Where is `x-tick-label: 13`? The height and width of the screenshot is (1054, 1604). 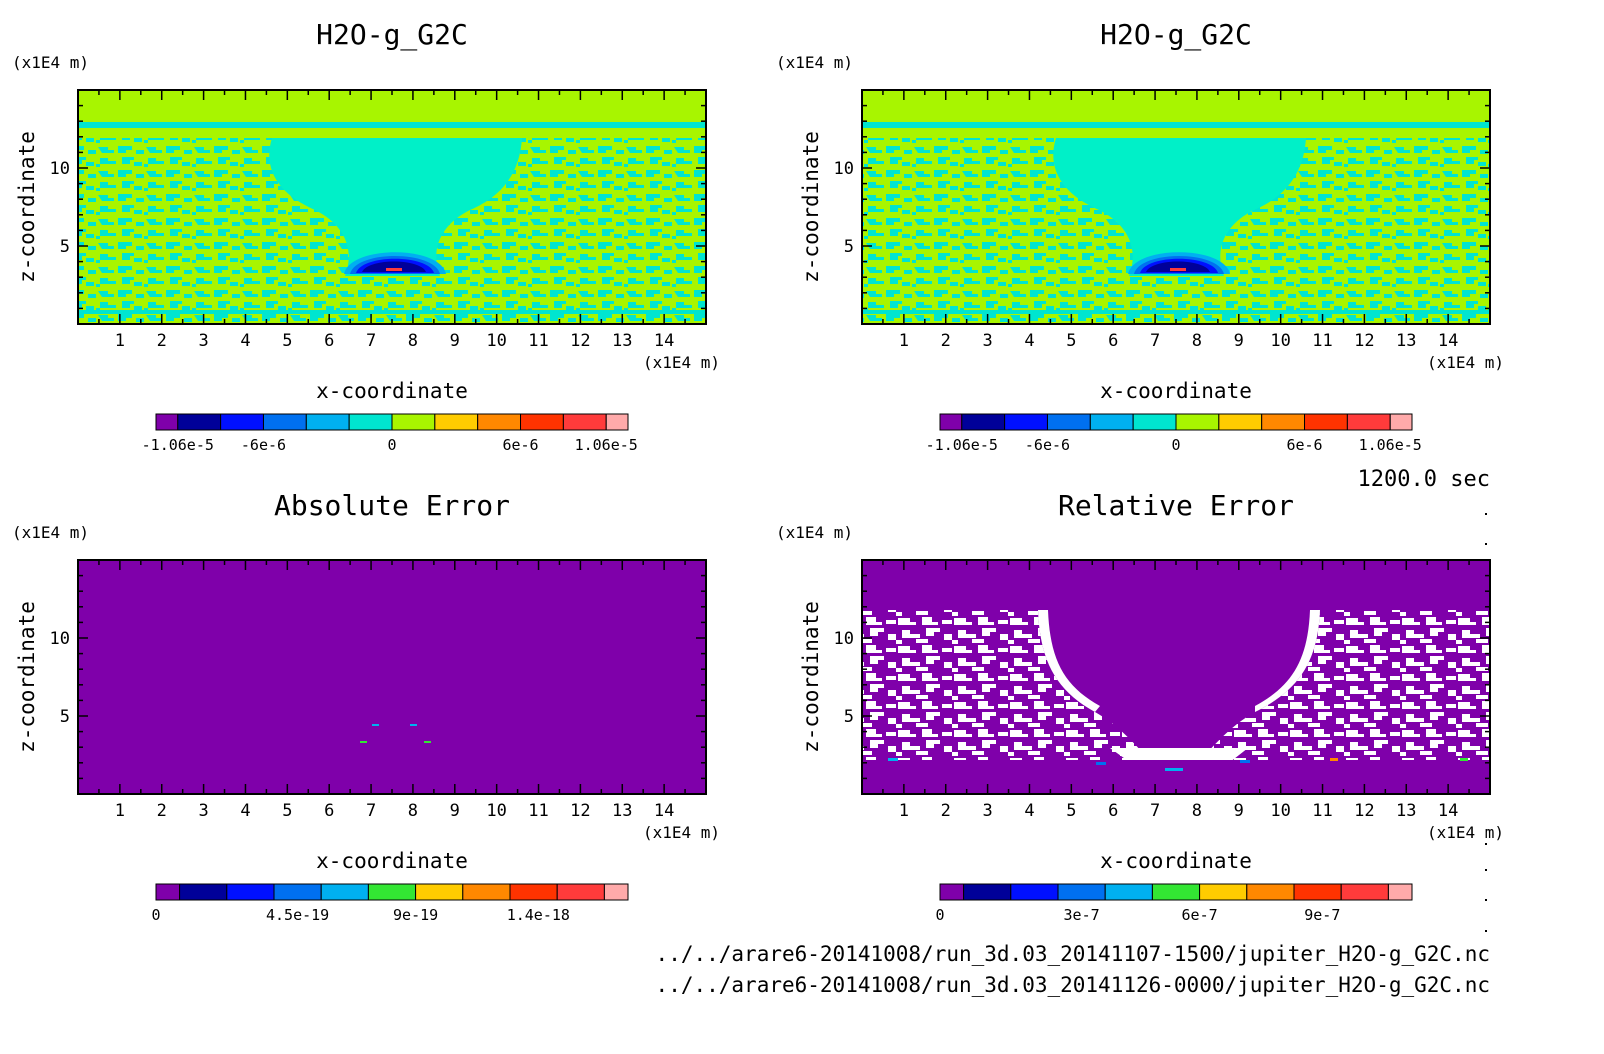 x-tick-label: 13 is located at coordinates (1406, 811).